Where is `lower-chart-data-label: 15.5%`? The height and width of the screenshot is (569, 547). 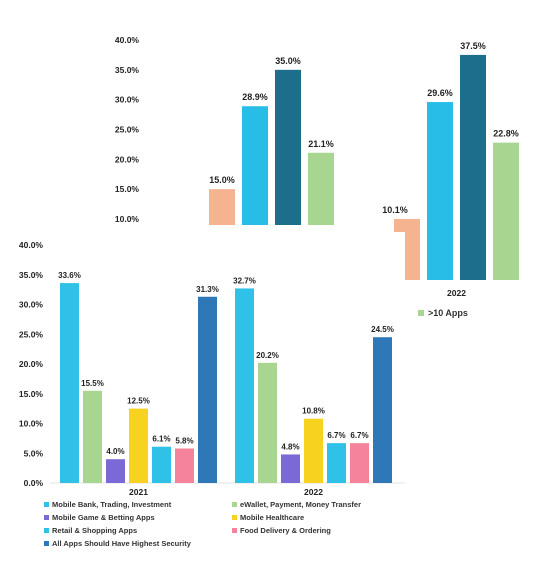 lower-chart-data-label: 15.5% is located at coordinates (92, 383).